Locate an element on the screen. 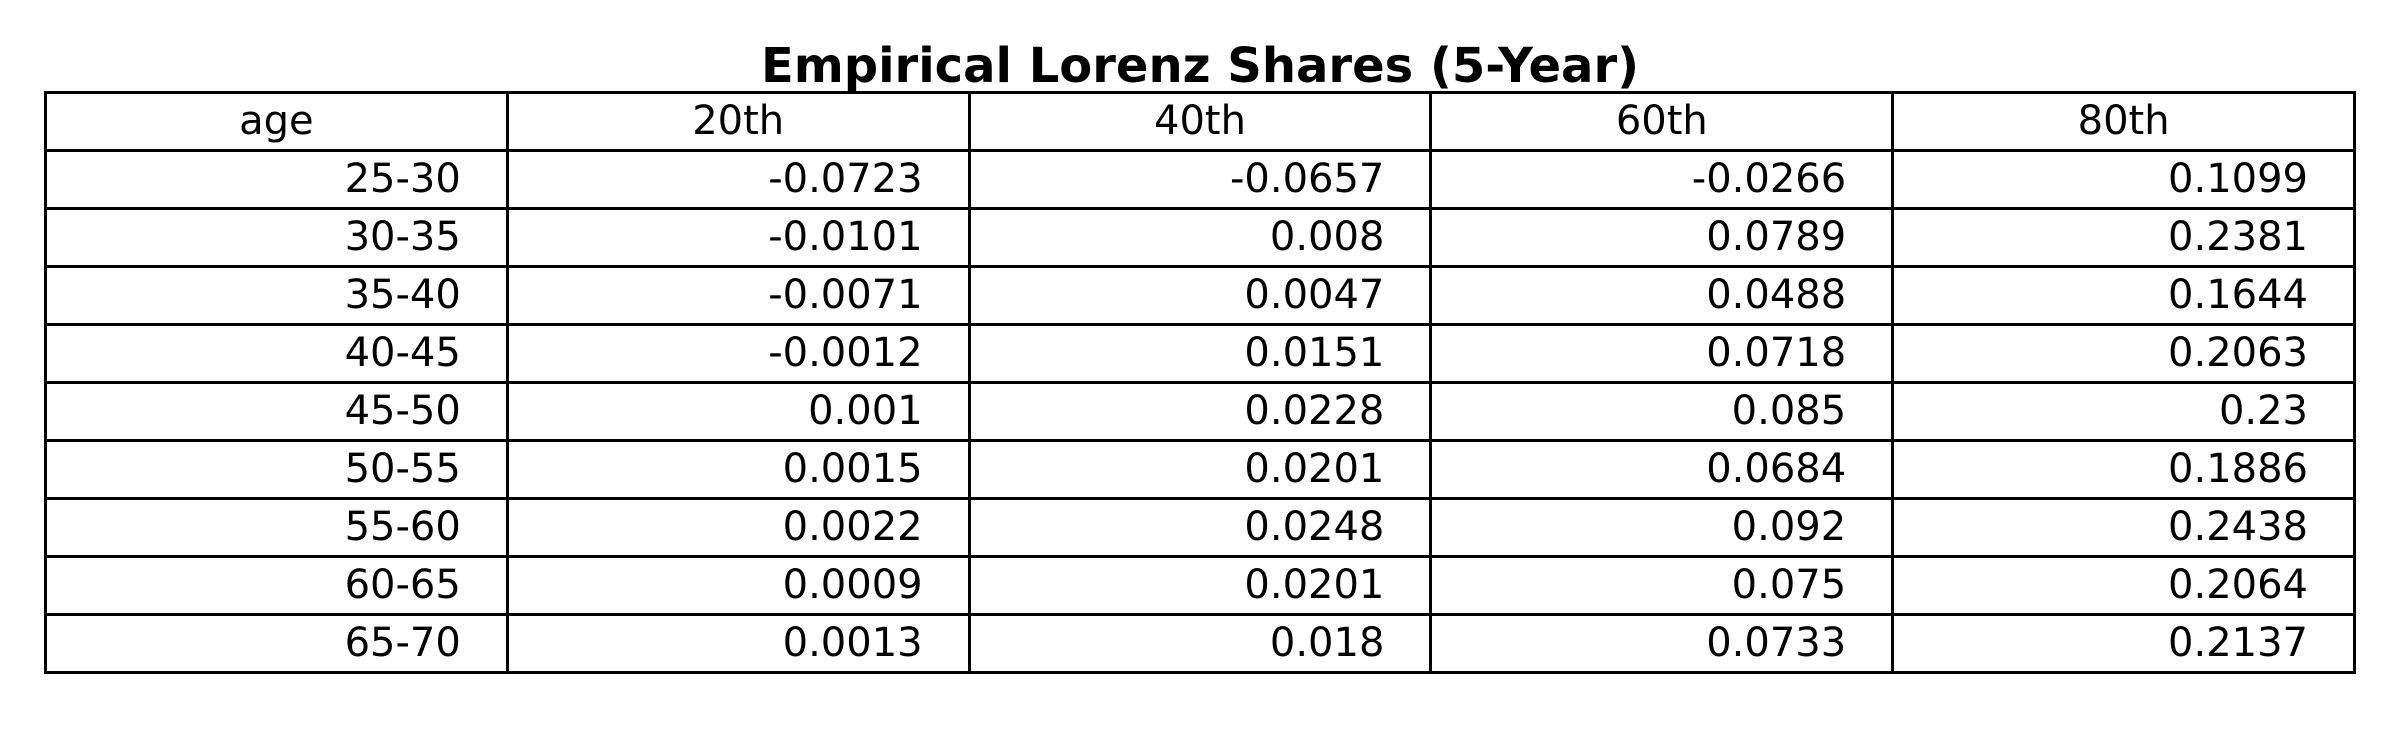  table-row: 50-55 0.0015 0.0201 0.0684 0.1886 is located at coordinates (1200, 469).